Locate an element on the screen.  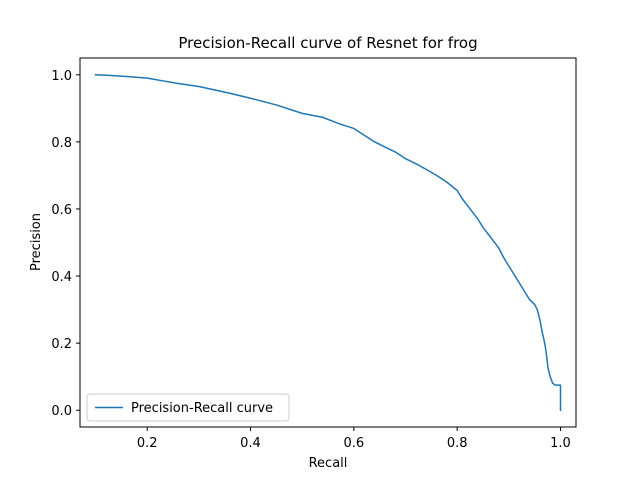
x-tick-label: 1.0 is located at coordinates (560, 443).